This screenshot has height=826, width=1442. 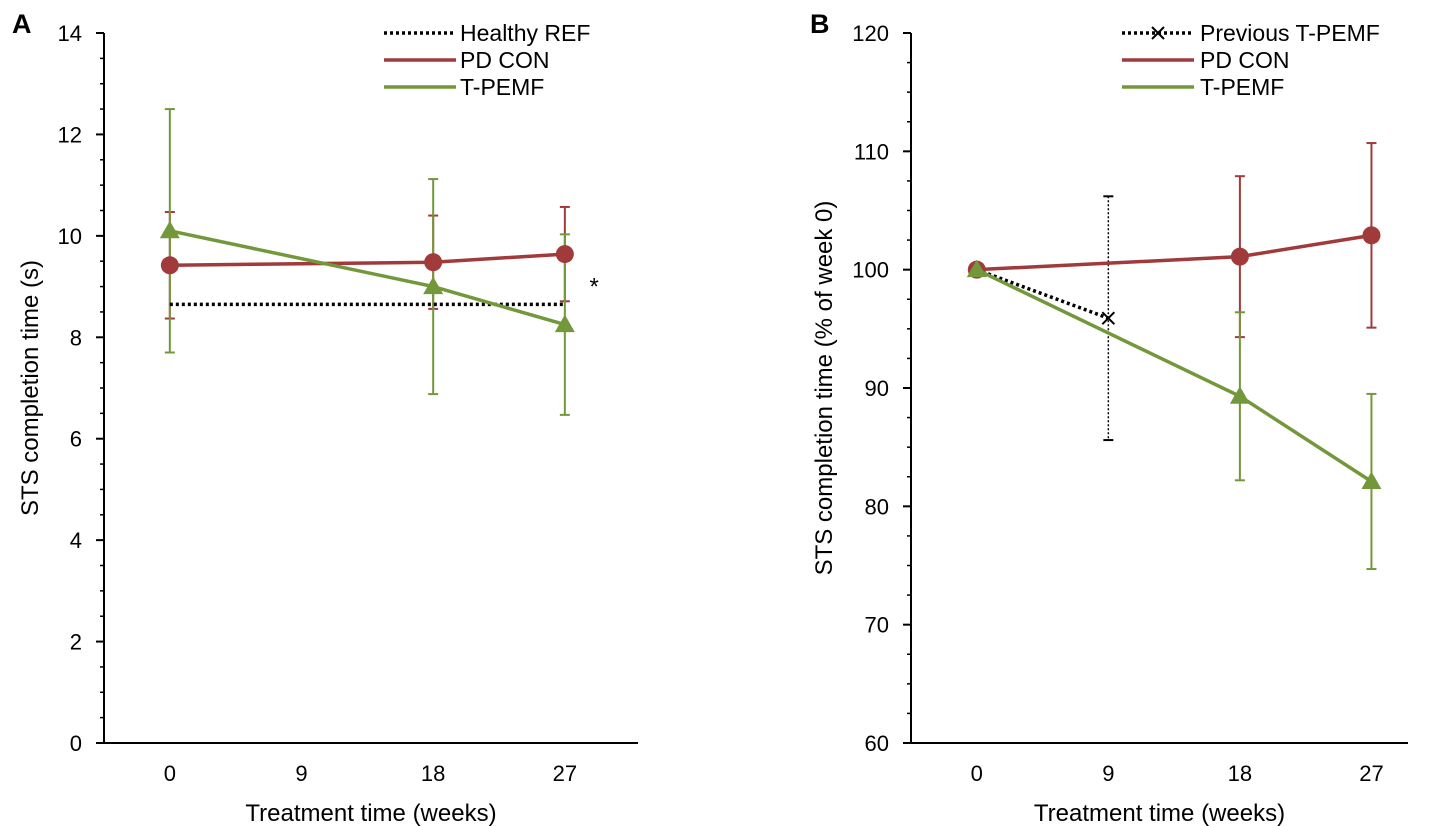 What do you see at coordinates (1042, 294) in the screenshot?
I see `series-line-previous-tpemf` at bounding box center [1042, 294].